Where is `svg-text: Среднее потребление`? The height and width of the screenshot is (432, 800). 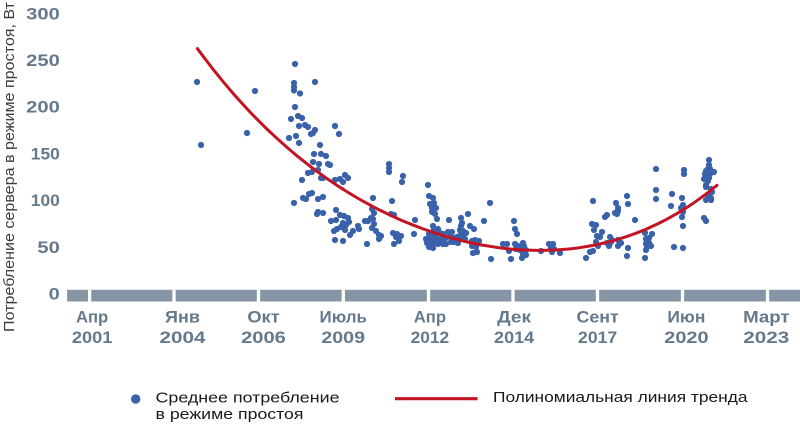
svg-text: Среднее потребление is located at coordinates (248, 398).